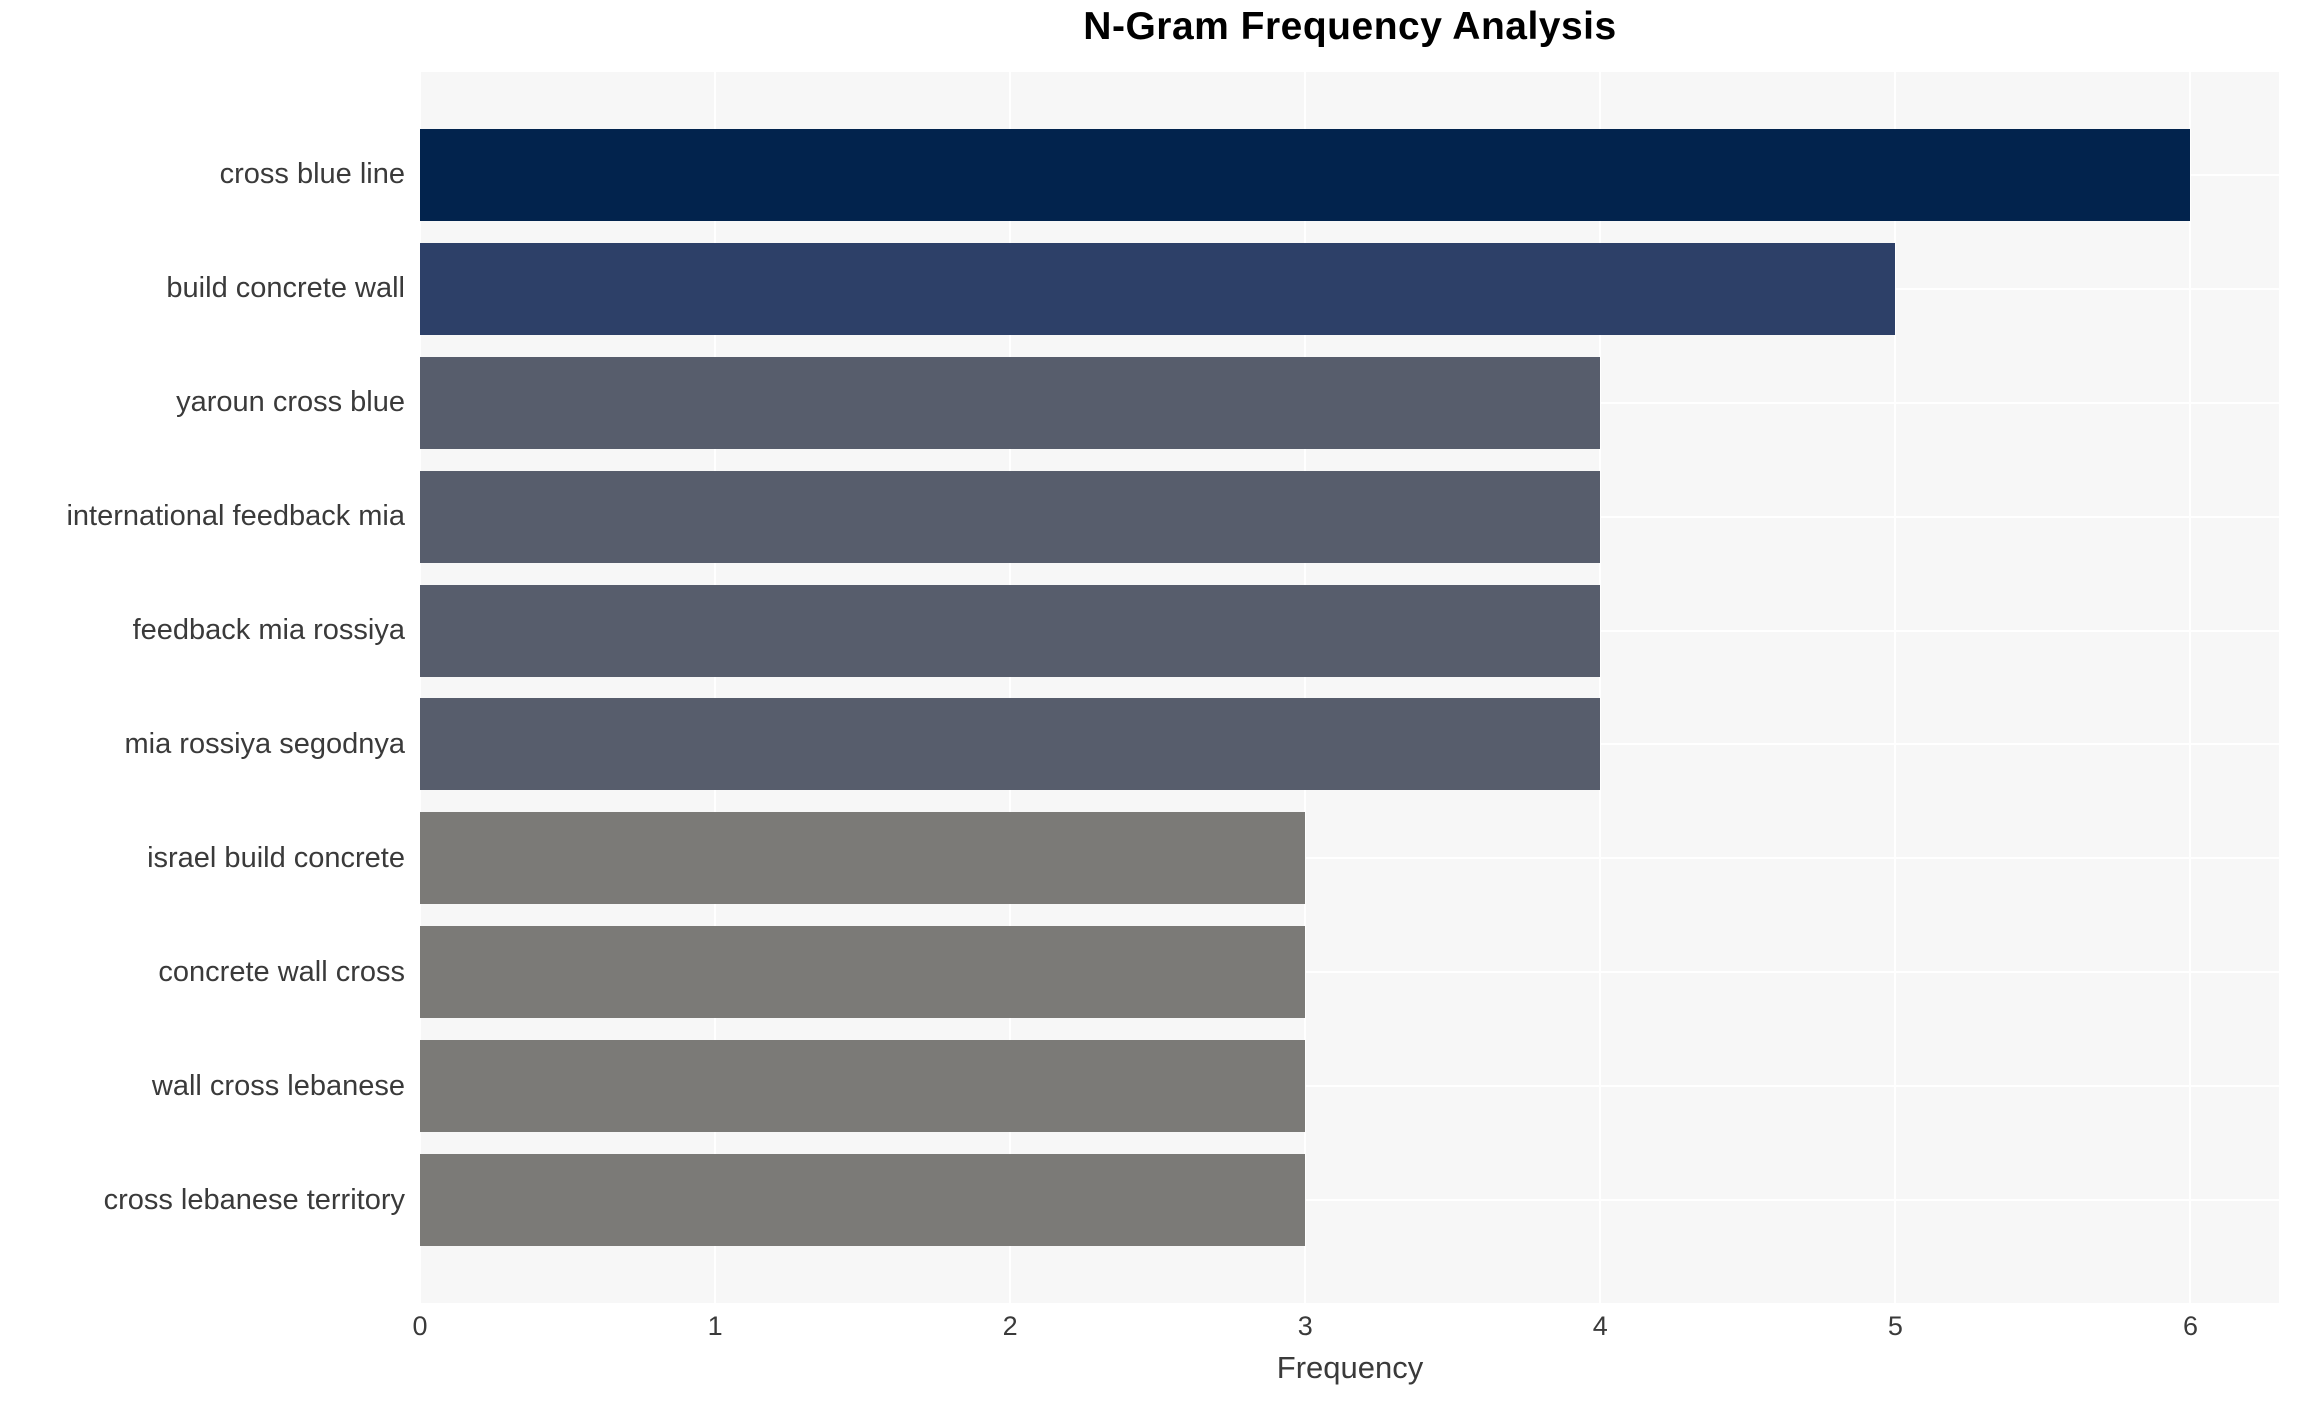 Image resolution: width=2298 pixels, height=1402 pixels. I want to click on x-tick-label: 0, so click(420, 1326).